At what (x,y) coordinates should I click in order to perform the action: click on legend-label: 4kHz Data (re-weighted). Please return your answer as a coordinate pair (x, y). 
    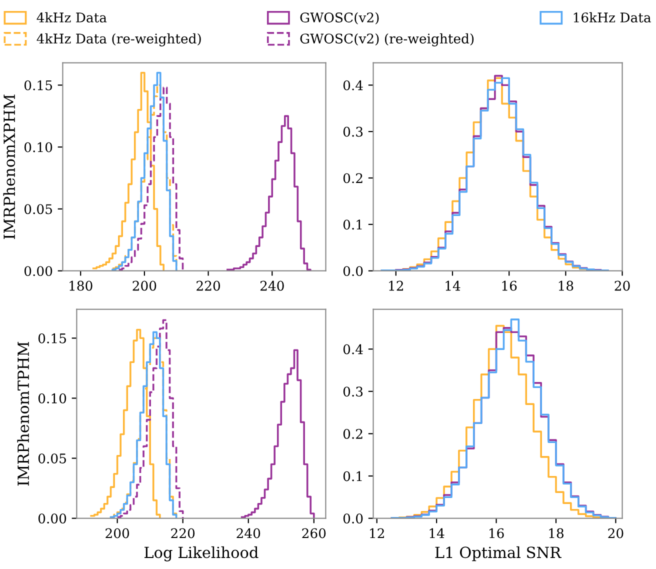
    Looking at the image, I should click on (118, 39).